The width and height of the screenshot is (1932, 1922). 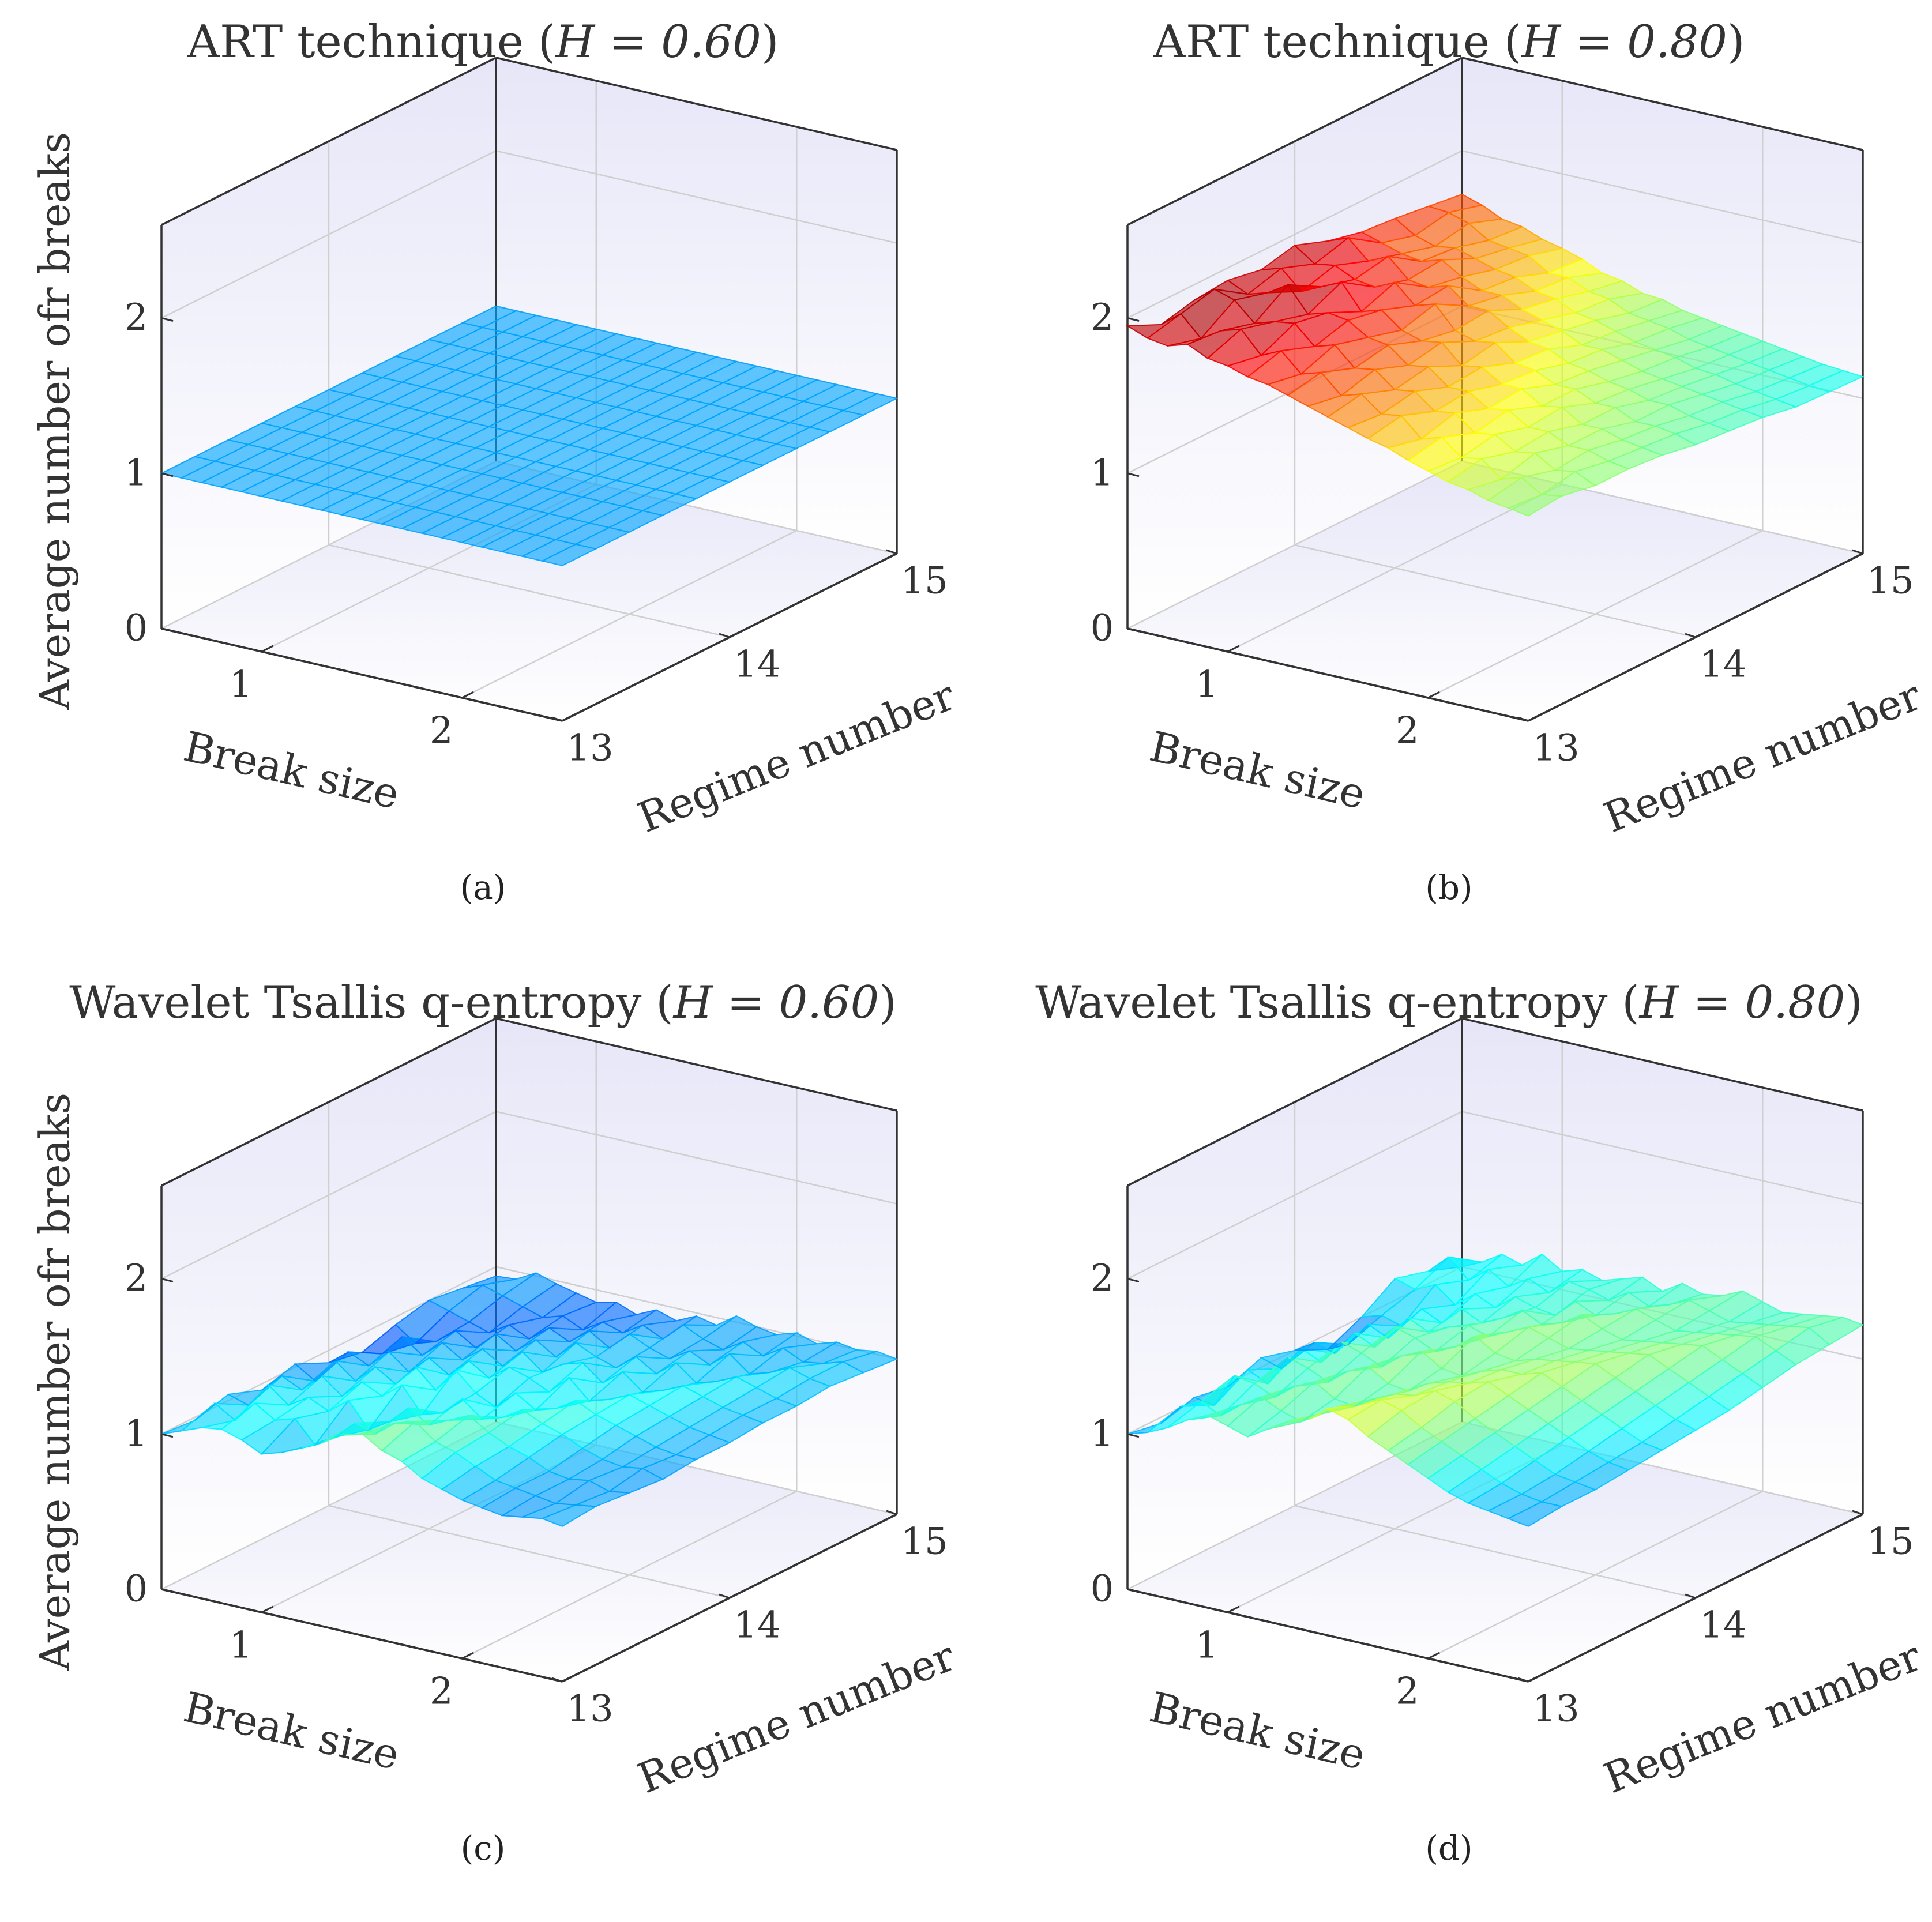 I want to click on chart-title: ART technique (H = 0.80), so click(x=1449, y=42).